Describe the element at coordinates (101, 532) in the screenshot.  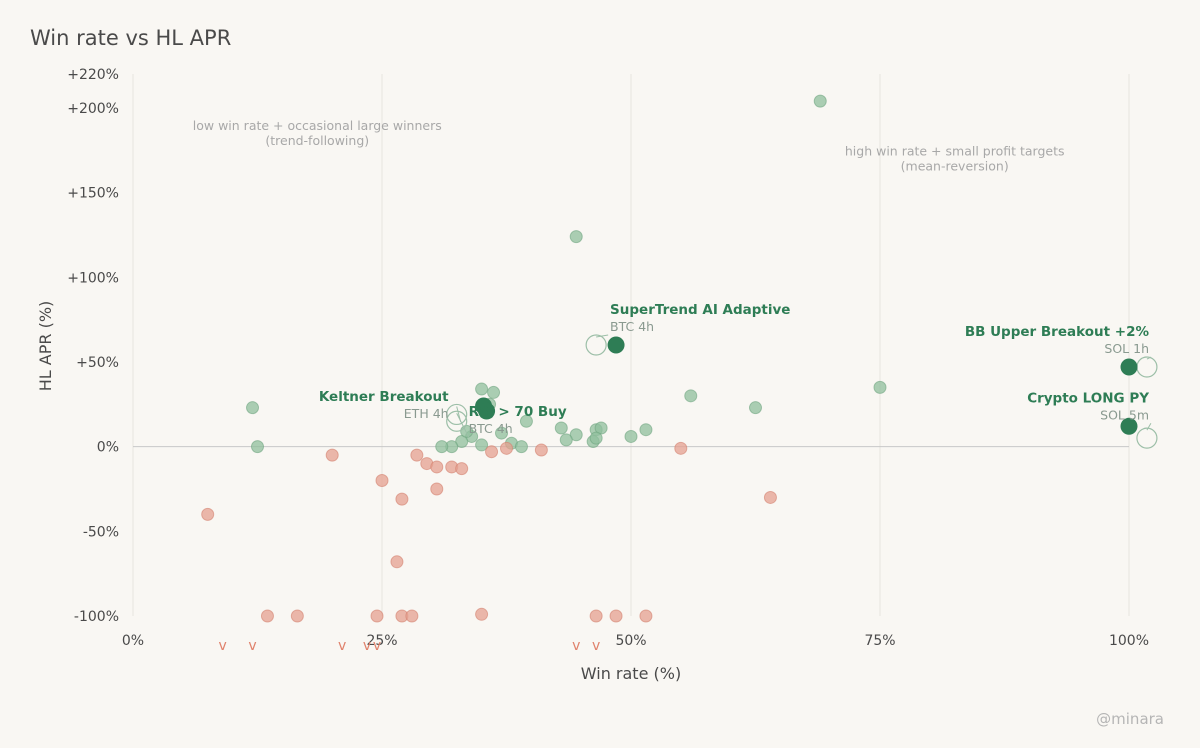
I see `y-tick-label: -50%` at that location.